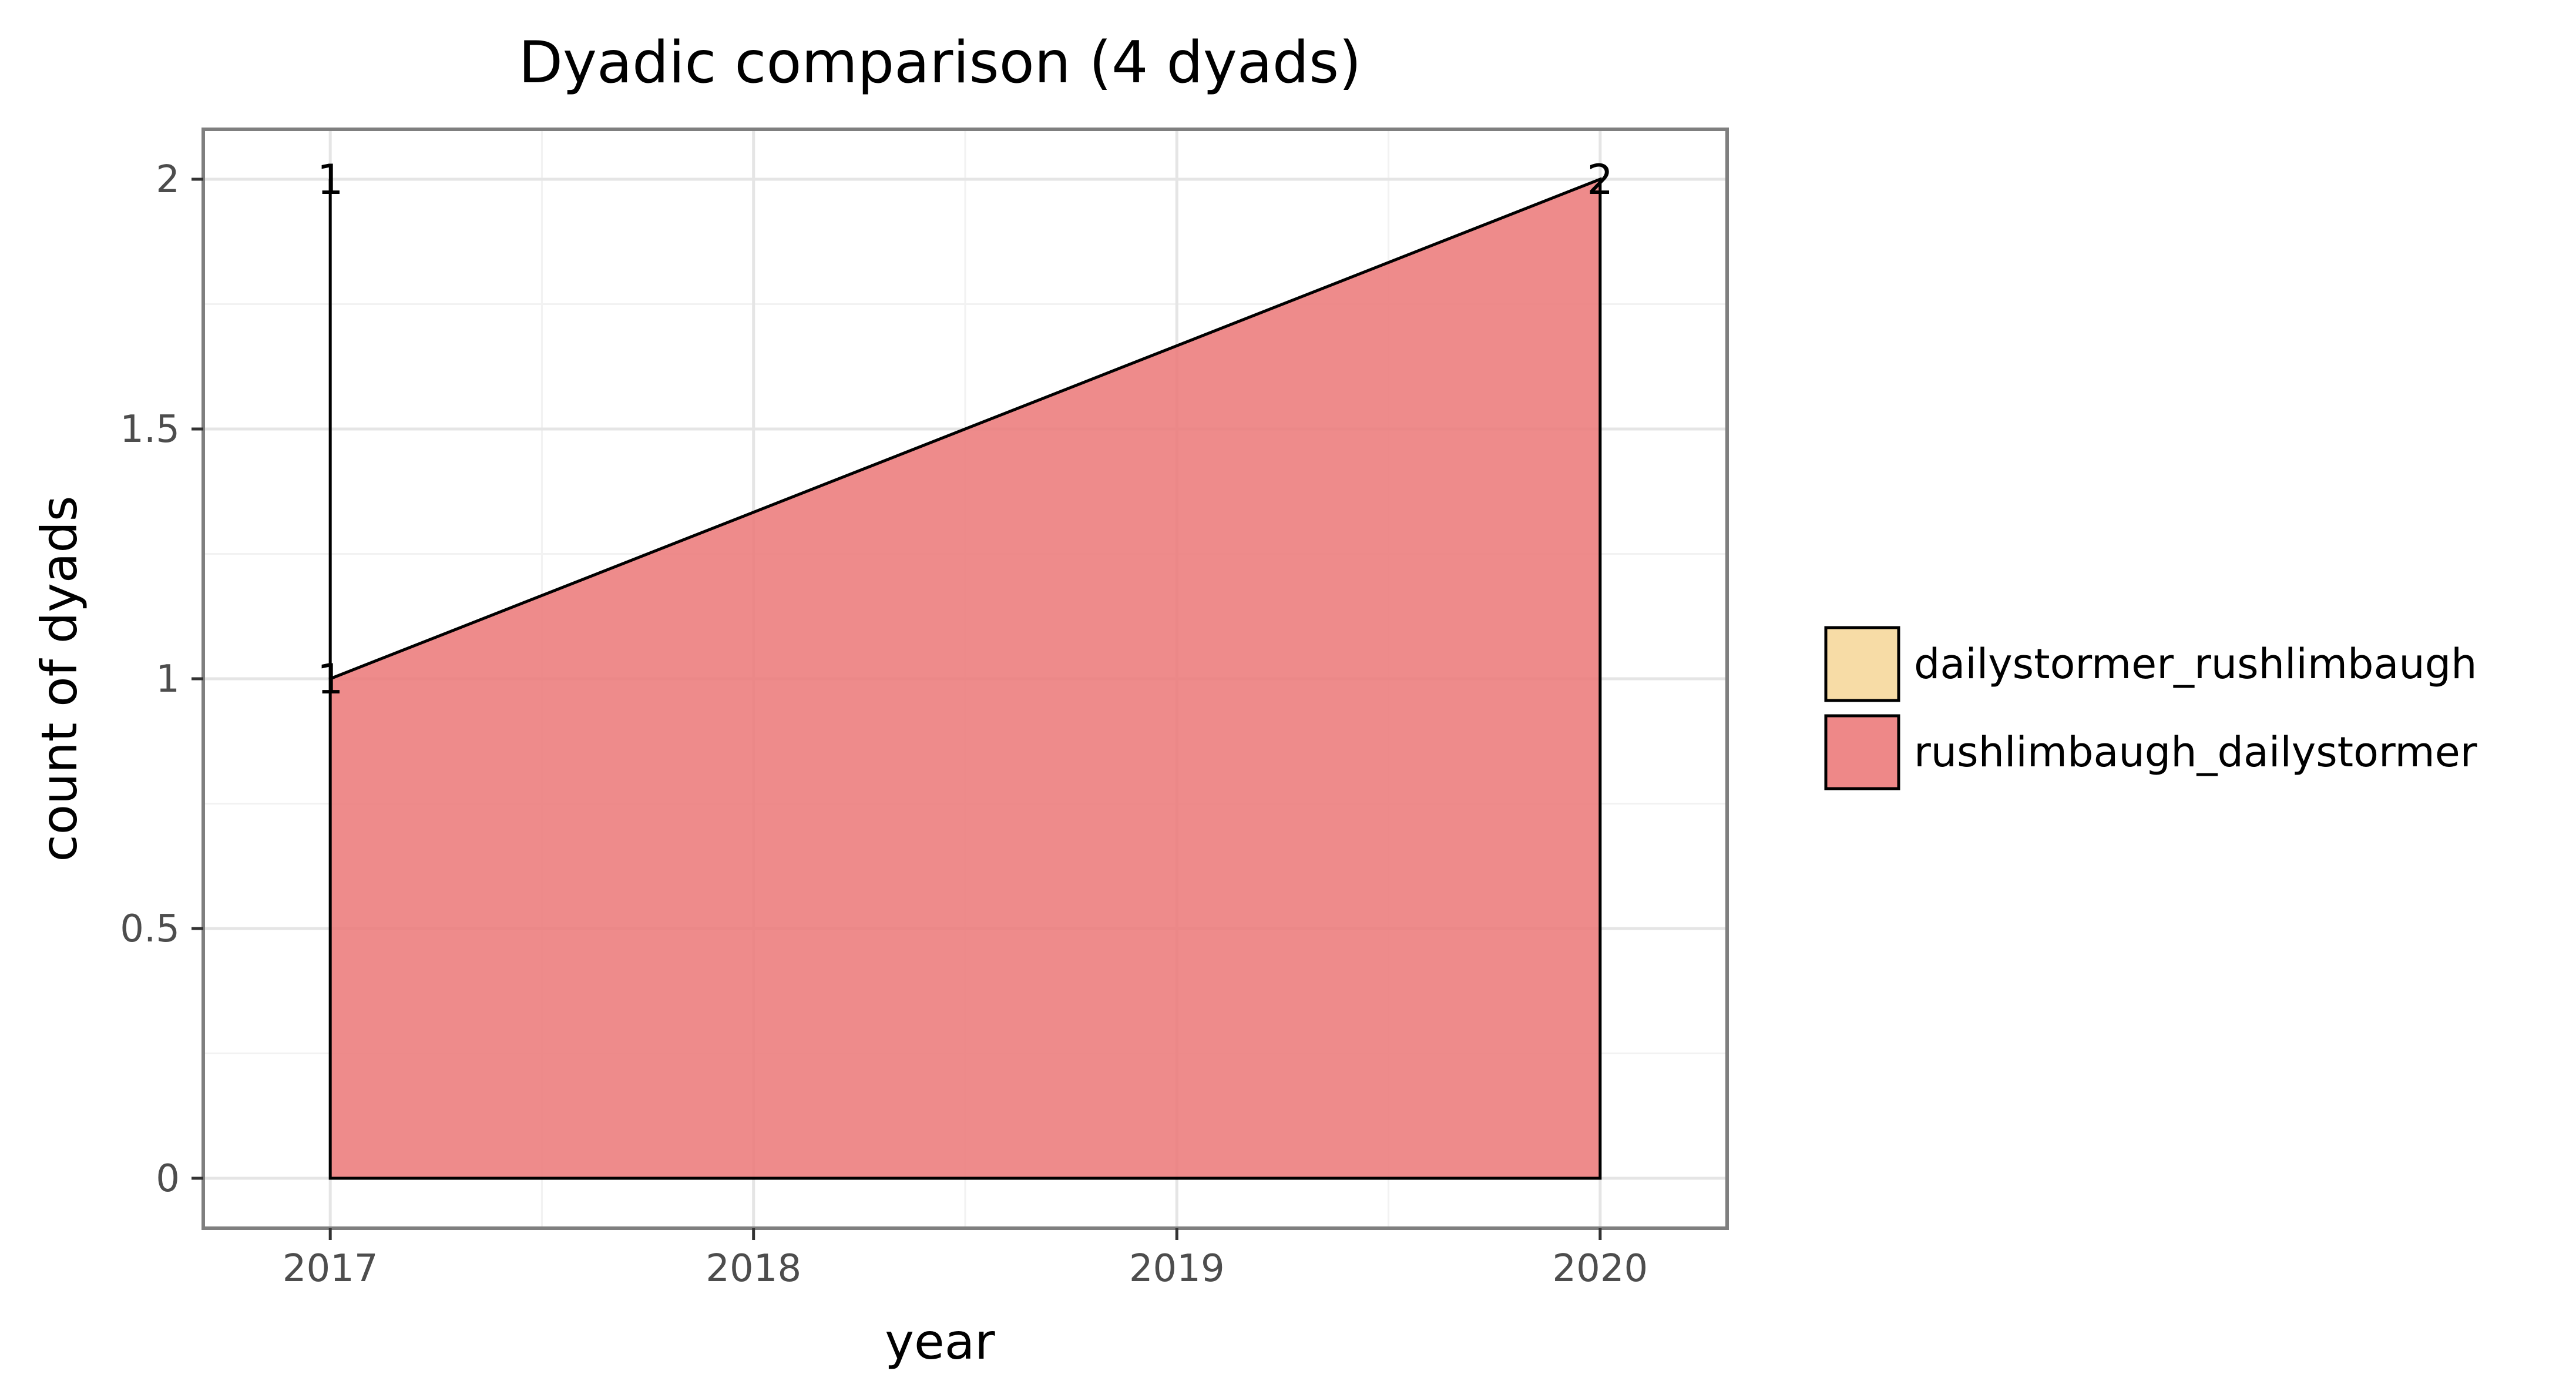 The image size is (2576, 1391). I want to click on y-tick-label: 0.5, so click(150, 929).